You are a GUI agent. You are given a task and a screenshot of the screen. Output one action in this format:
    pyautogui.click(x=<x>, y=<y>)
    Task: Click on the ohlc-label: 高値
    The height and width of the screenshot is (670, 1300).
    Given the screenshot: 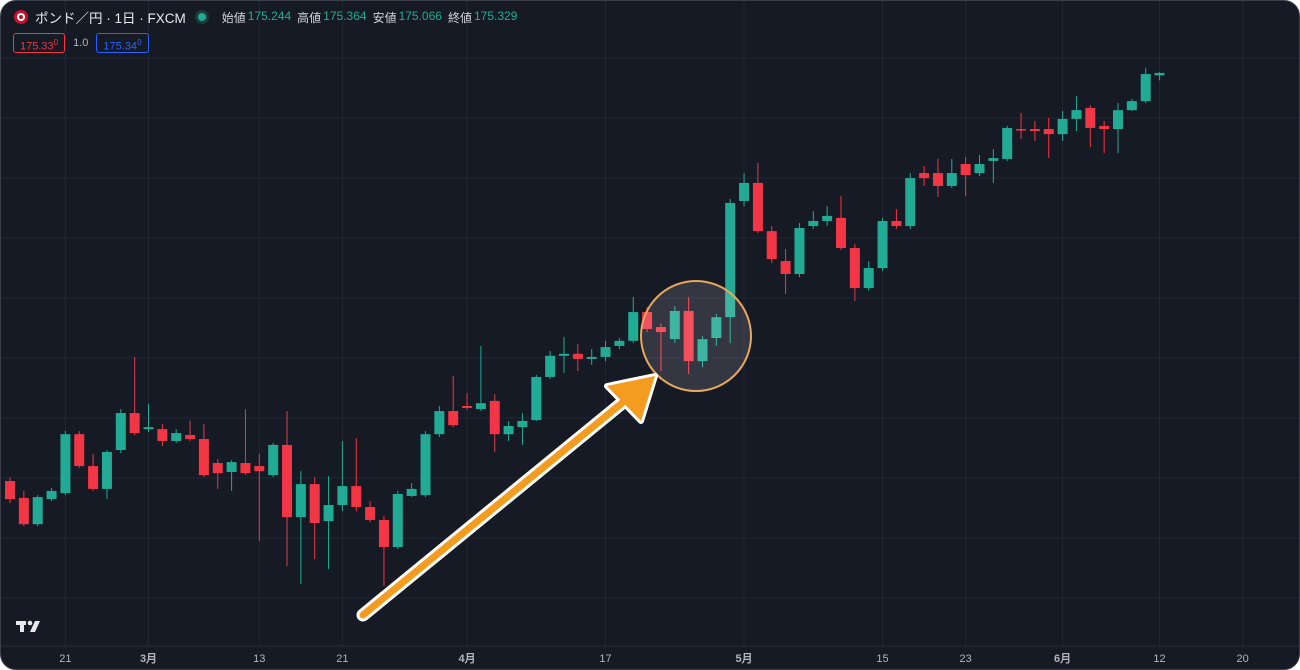 What is the action you would take?
    pyautogui.click(x=309, y=17)
    